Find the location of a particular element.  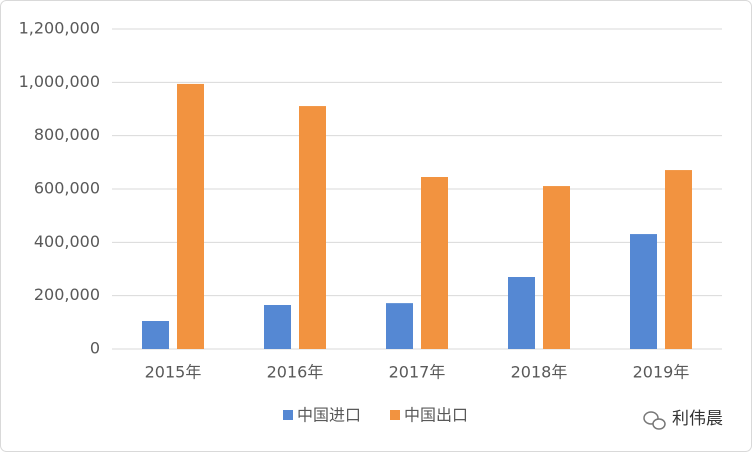

legend-label: 中国进口 is located at coordinates (329, 415).